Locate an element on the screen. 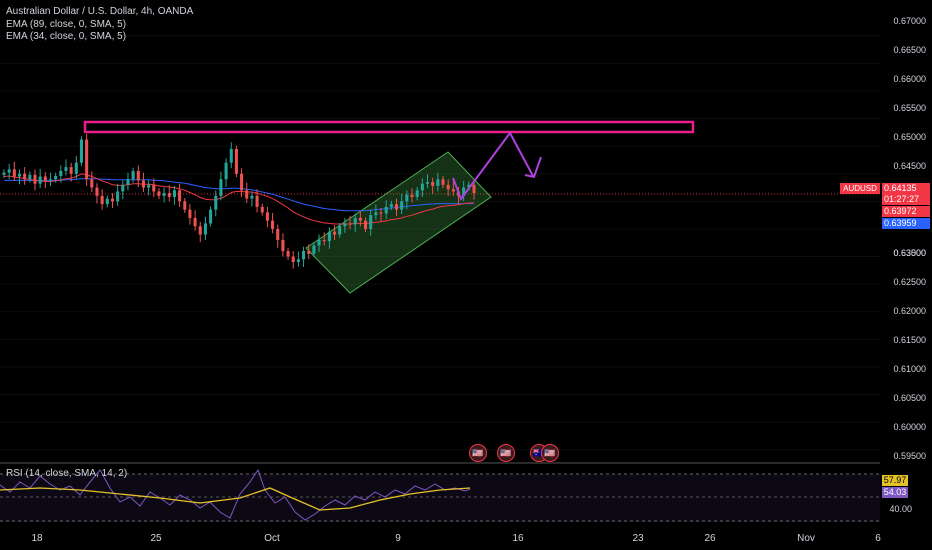 Image resolution: width=932 pixels, height=550 pixels. rsi-legend: RSI (14, close, SMA, 14, 2) is located at coordinates (67, 473).